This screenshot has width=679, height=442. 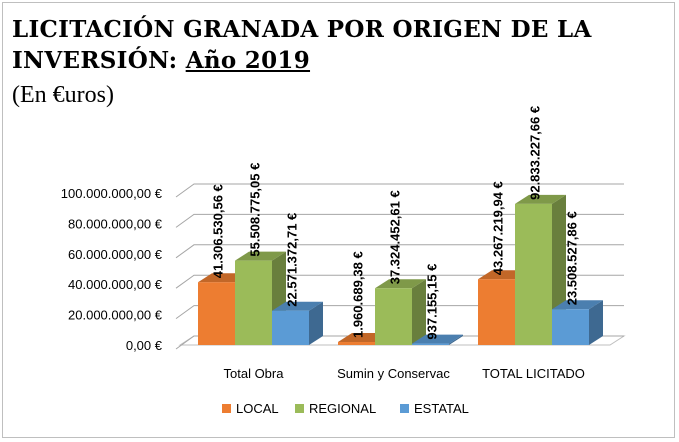 What do you see at coordinates (63, 95) in the screenshot?
I see `chart-subtitle: (En €uros)` at bounding box center [63, 95].